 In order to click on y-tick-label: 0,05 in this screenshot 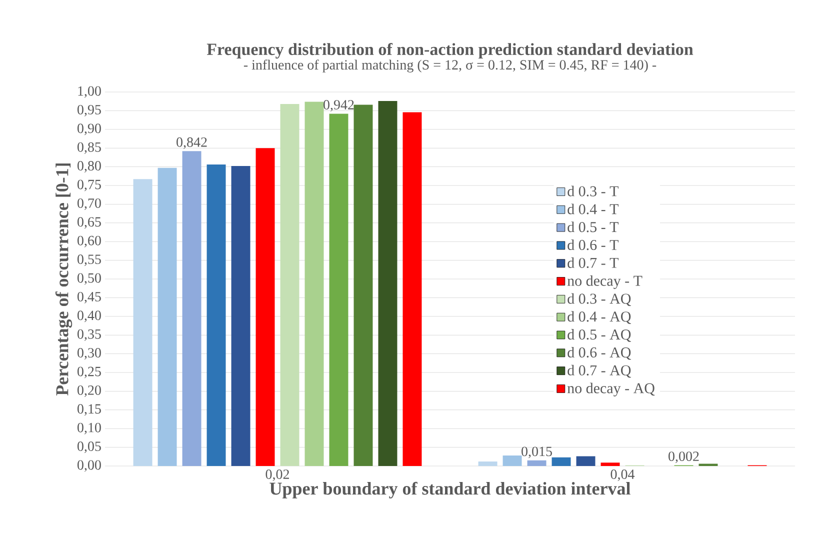, I will do `click(89, 448)`.